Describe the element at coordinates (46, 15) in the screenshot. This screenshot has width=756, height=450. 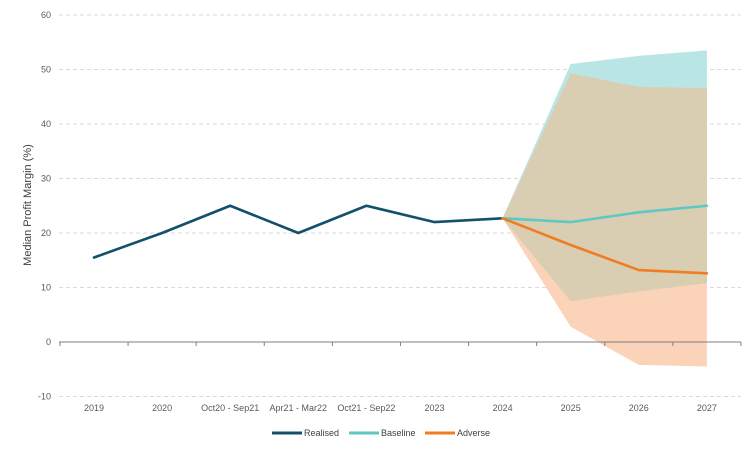
I see `y-tick-label: 60` at that location.